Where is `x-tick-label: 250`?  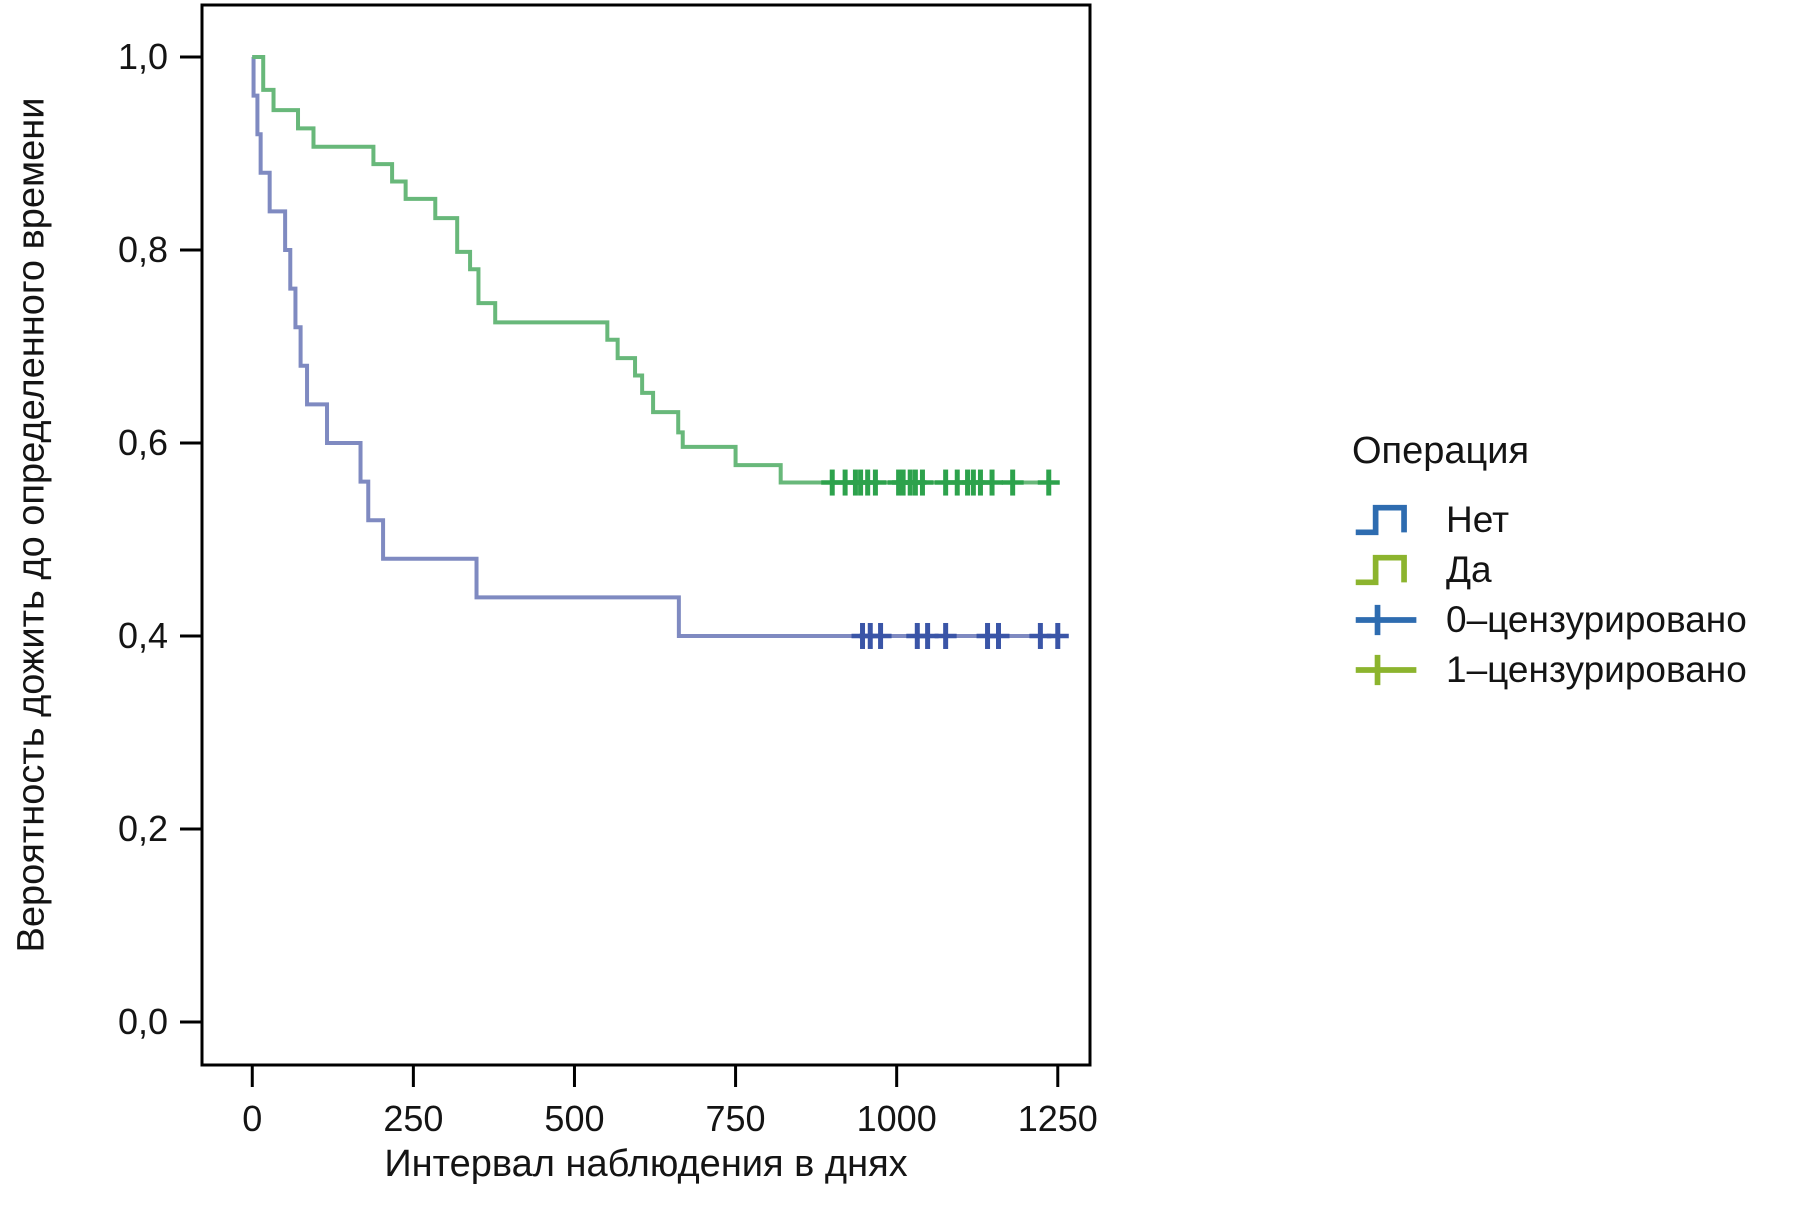 x-tick-label: 250 is located at coordinates (413, 1118).